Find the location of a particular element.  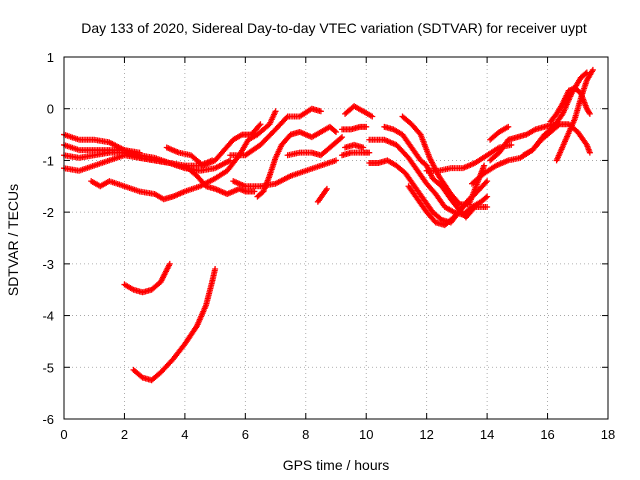

y-tick-label: -2 is located at coordinates (48, 212).